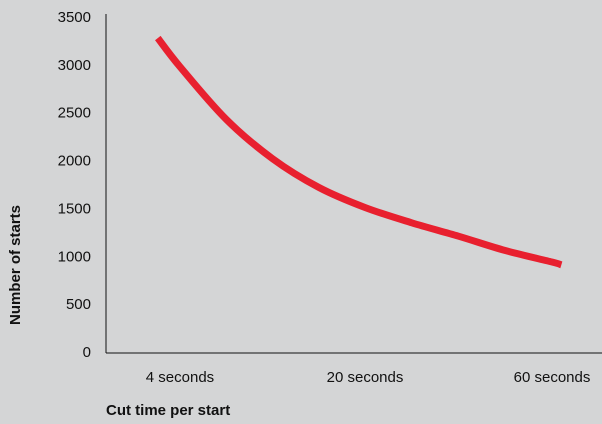  What do you see at coordinates (74, 17) in the screenshot?
I see `y-tick-label: 3500` at bounding box center [74, 17].